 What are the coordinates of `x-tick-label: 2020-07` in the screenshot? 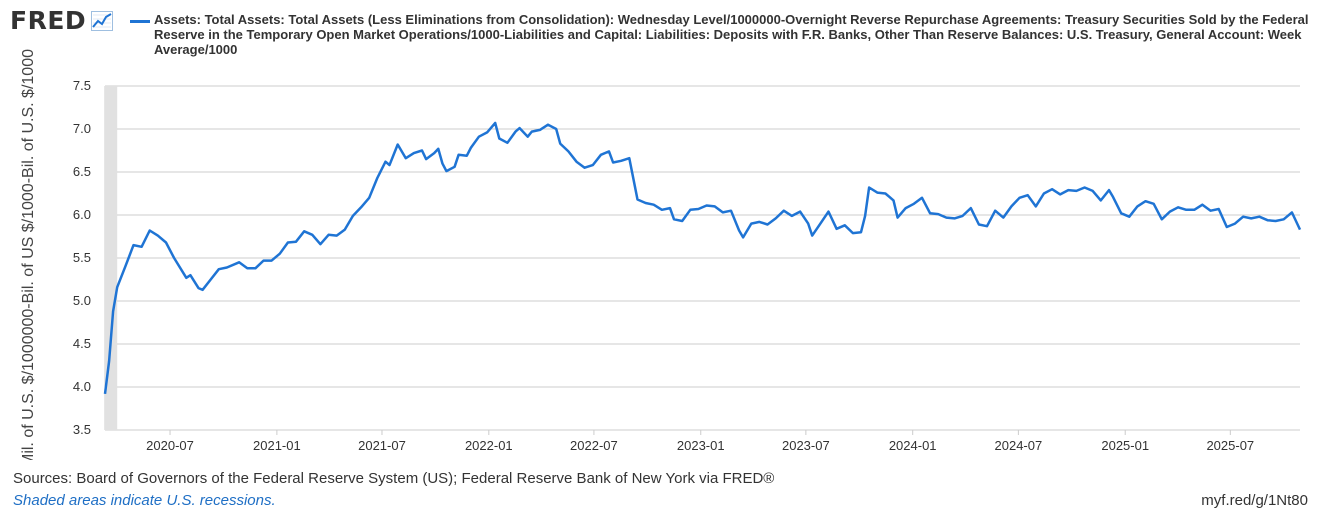 It's located at (170, 445).